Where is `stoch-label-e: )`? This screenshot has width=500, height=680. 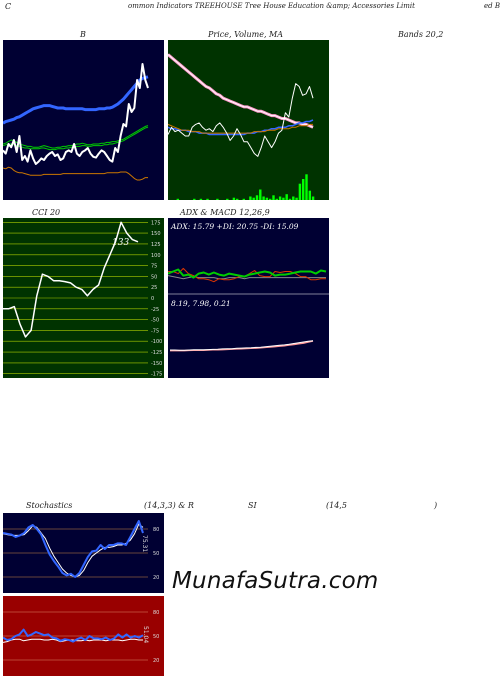 stoch-label-e: ) is located at coordinates (436, 505).